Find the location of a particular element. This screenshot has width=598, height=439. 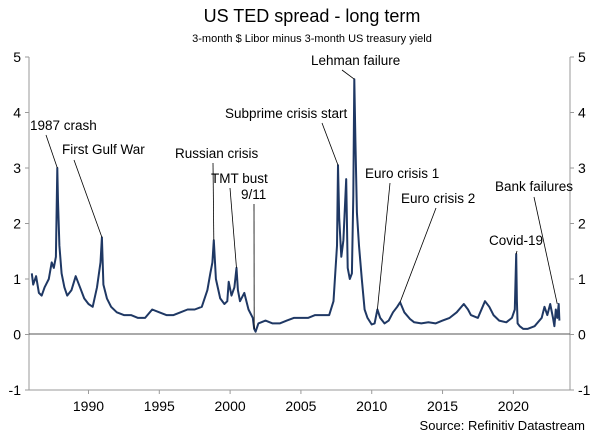

annotation-label: TMT bust is located at coordinates (239, 178).